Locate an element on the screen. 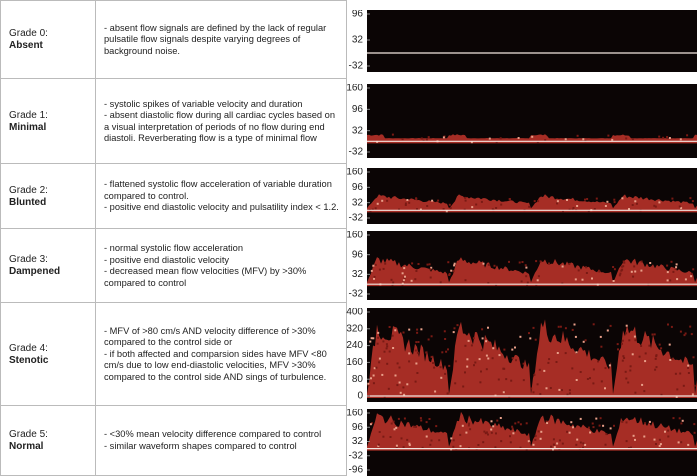 The height and width of the screenshot is (476, 697). y-tick-label: 0 is located at coordinates (360, 396).